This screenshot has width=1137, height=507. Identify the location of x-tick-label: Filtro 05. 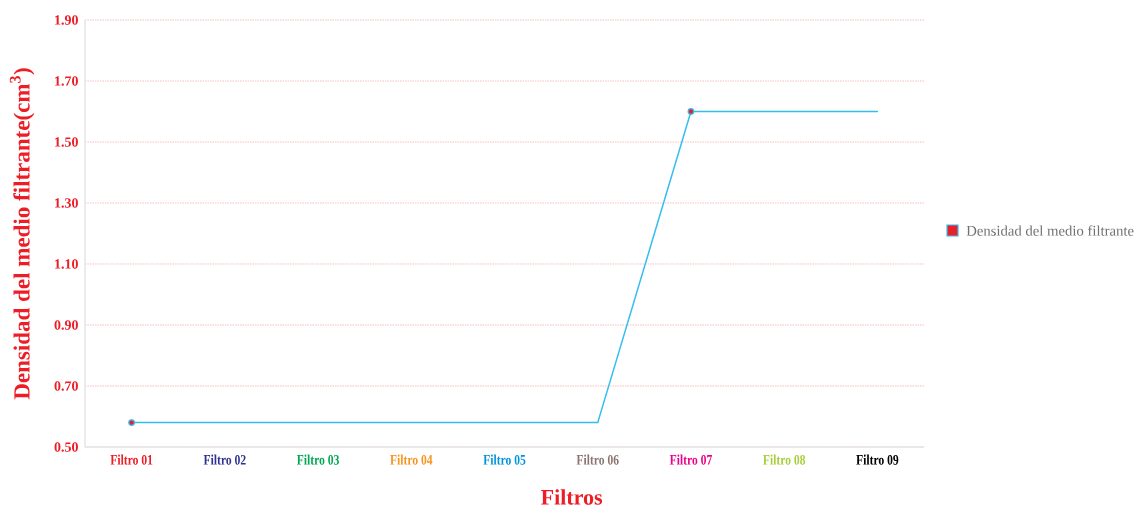
(504, 459).